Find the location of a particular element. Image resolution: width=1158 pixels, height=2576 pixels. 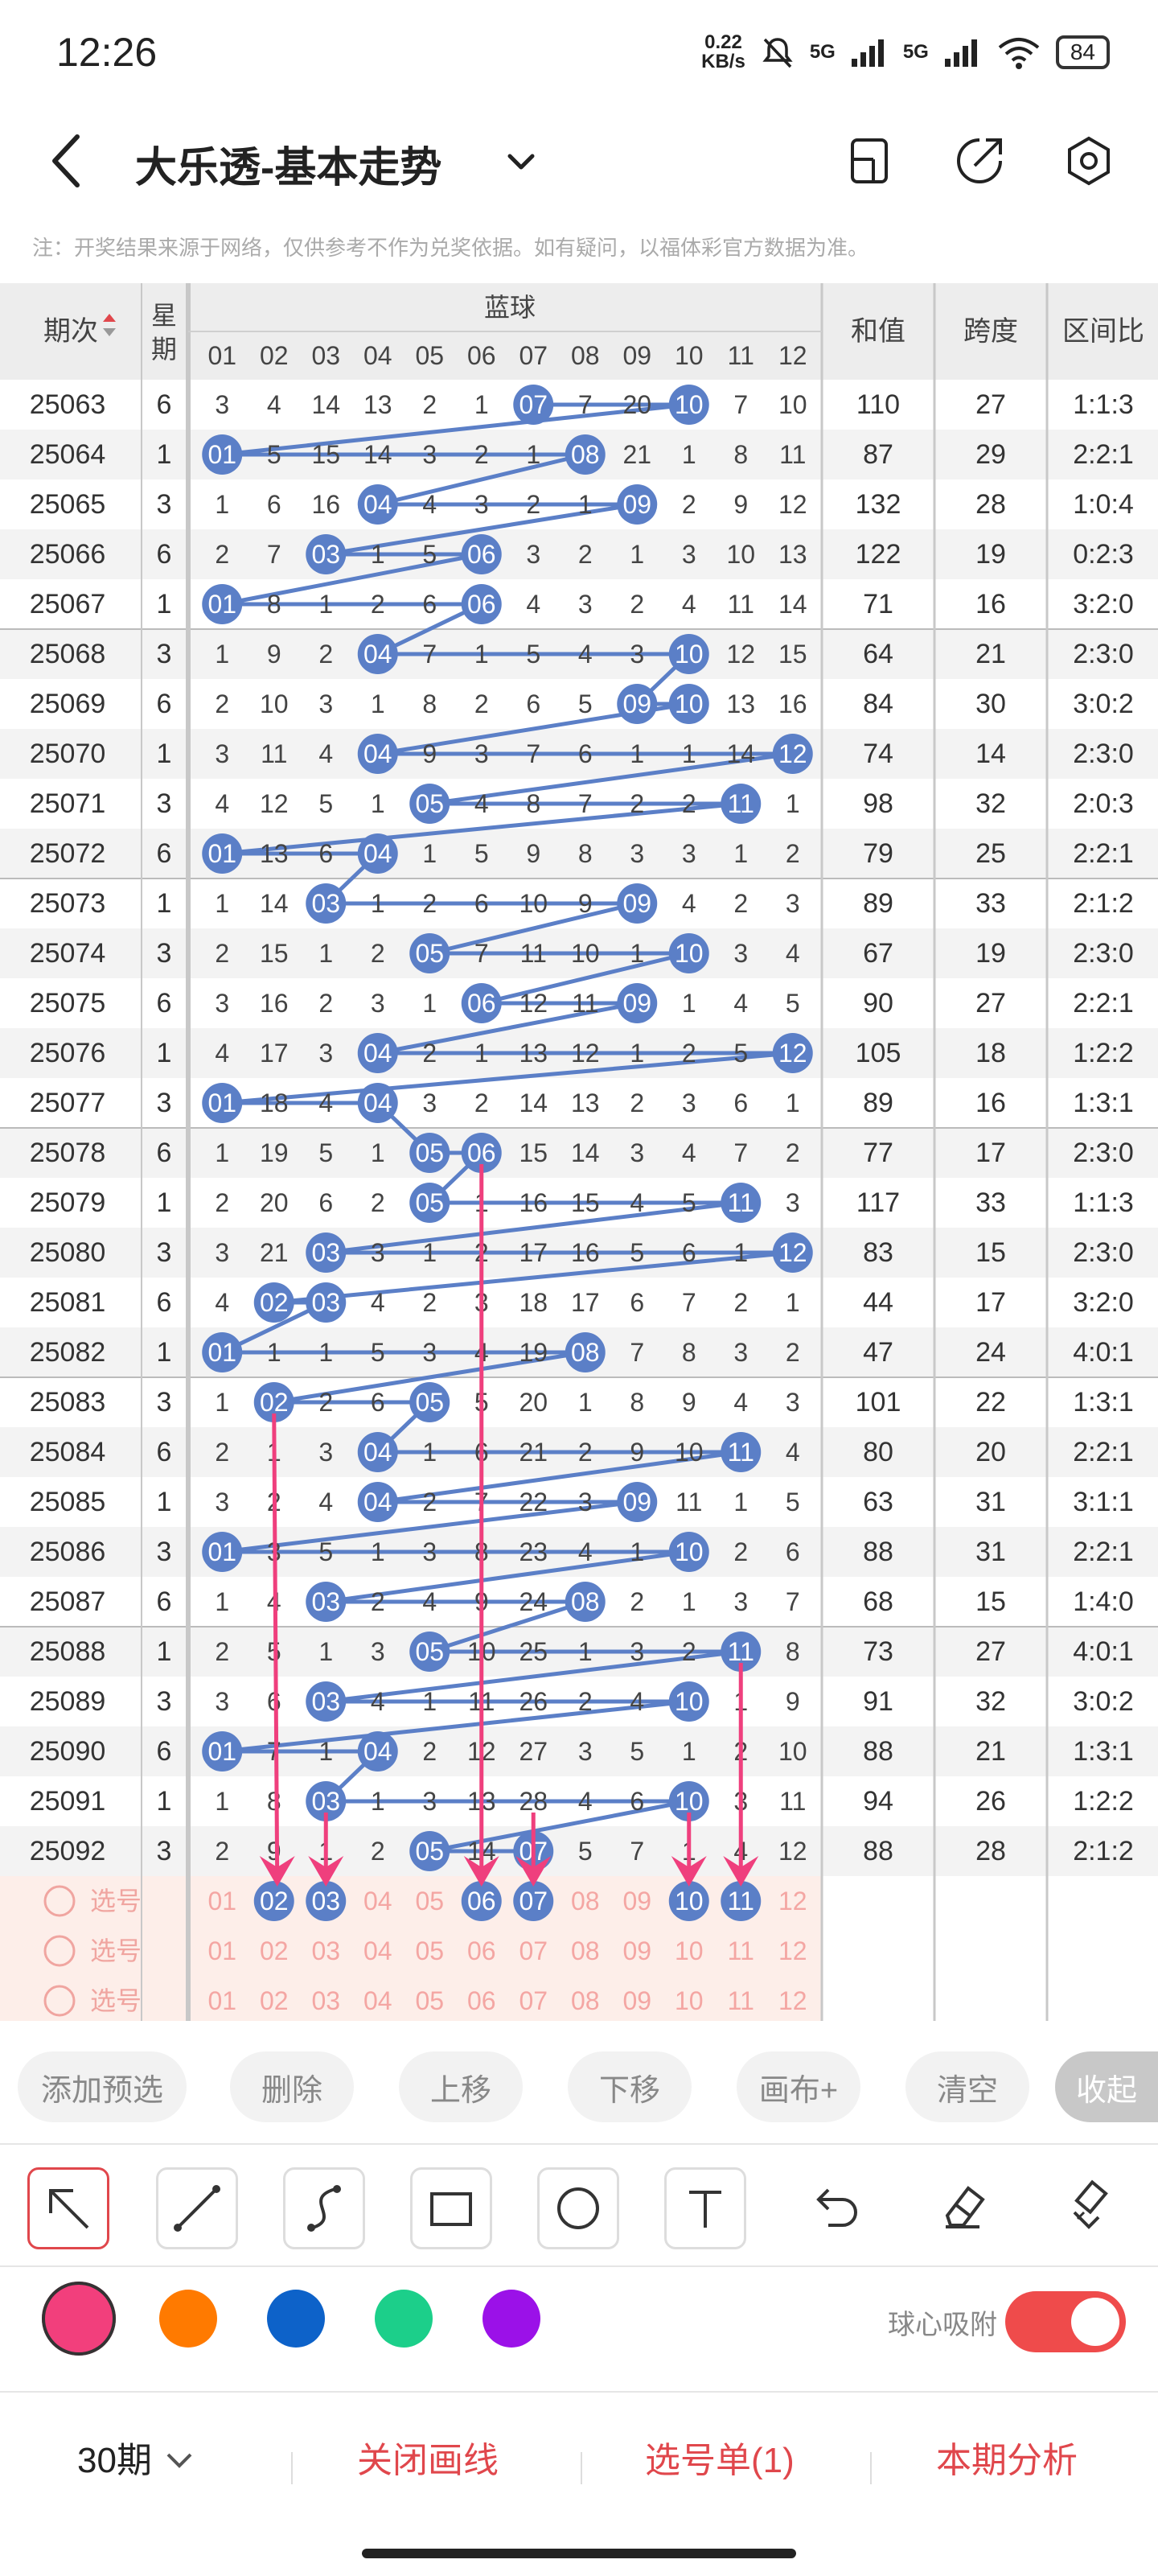

undo-icon is located at coordinates (834, 2206).